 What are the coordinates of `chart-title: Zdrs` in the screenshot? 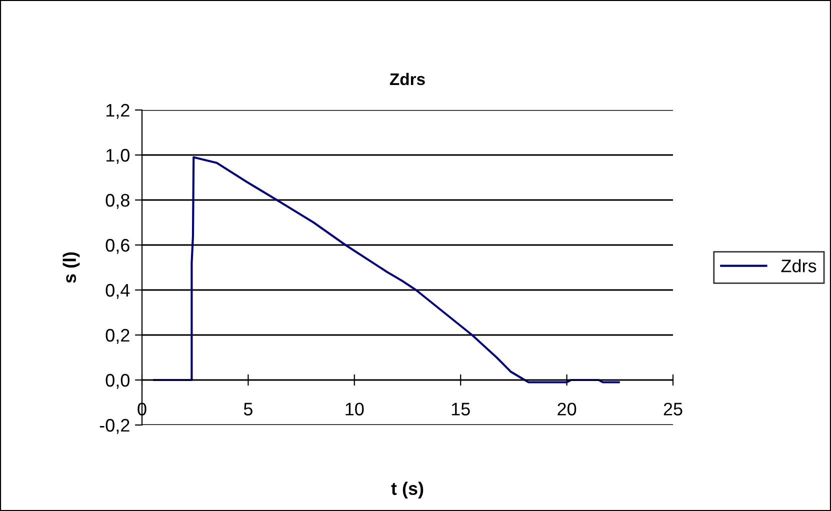 It's located at (407, 79).